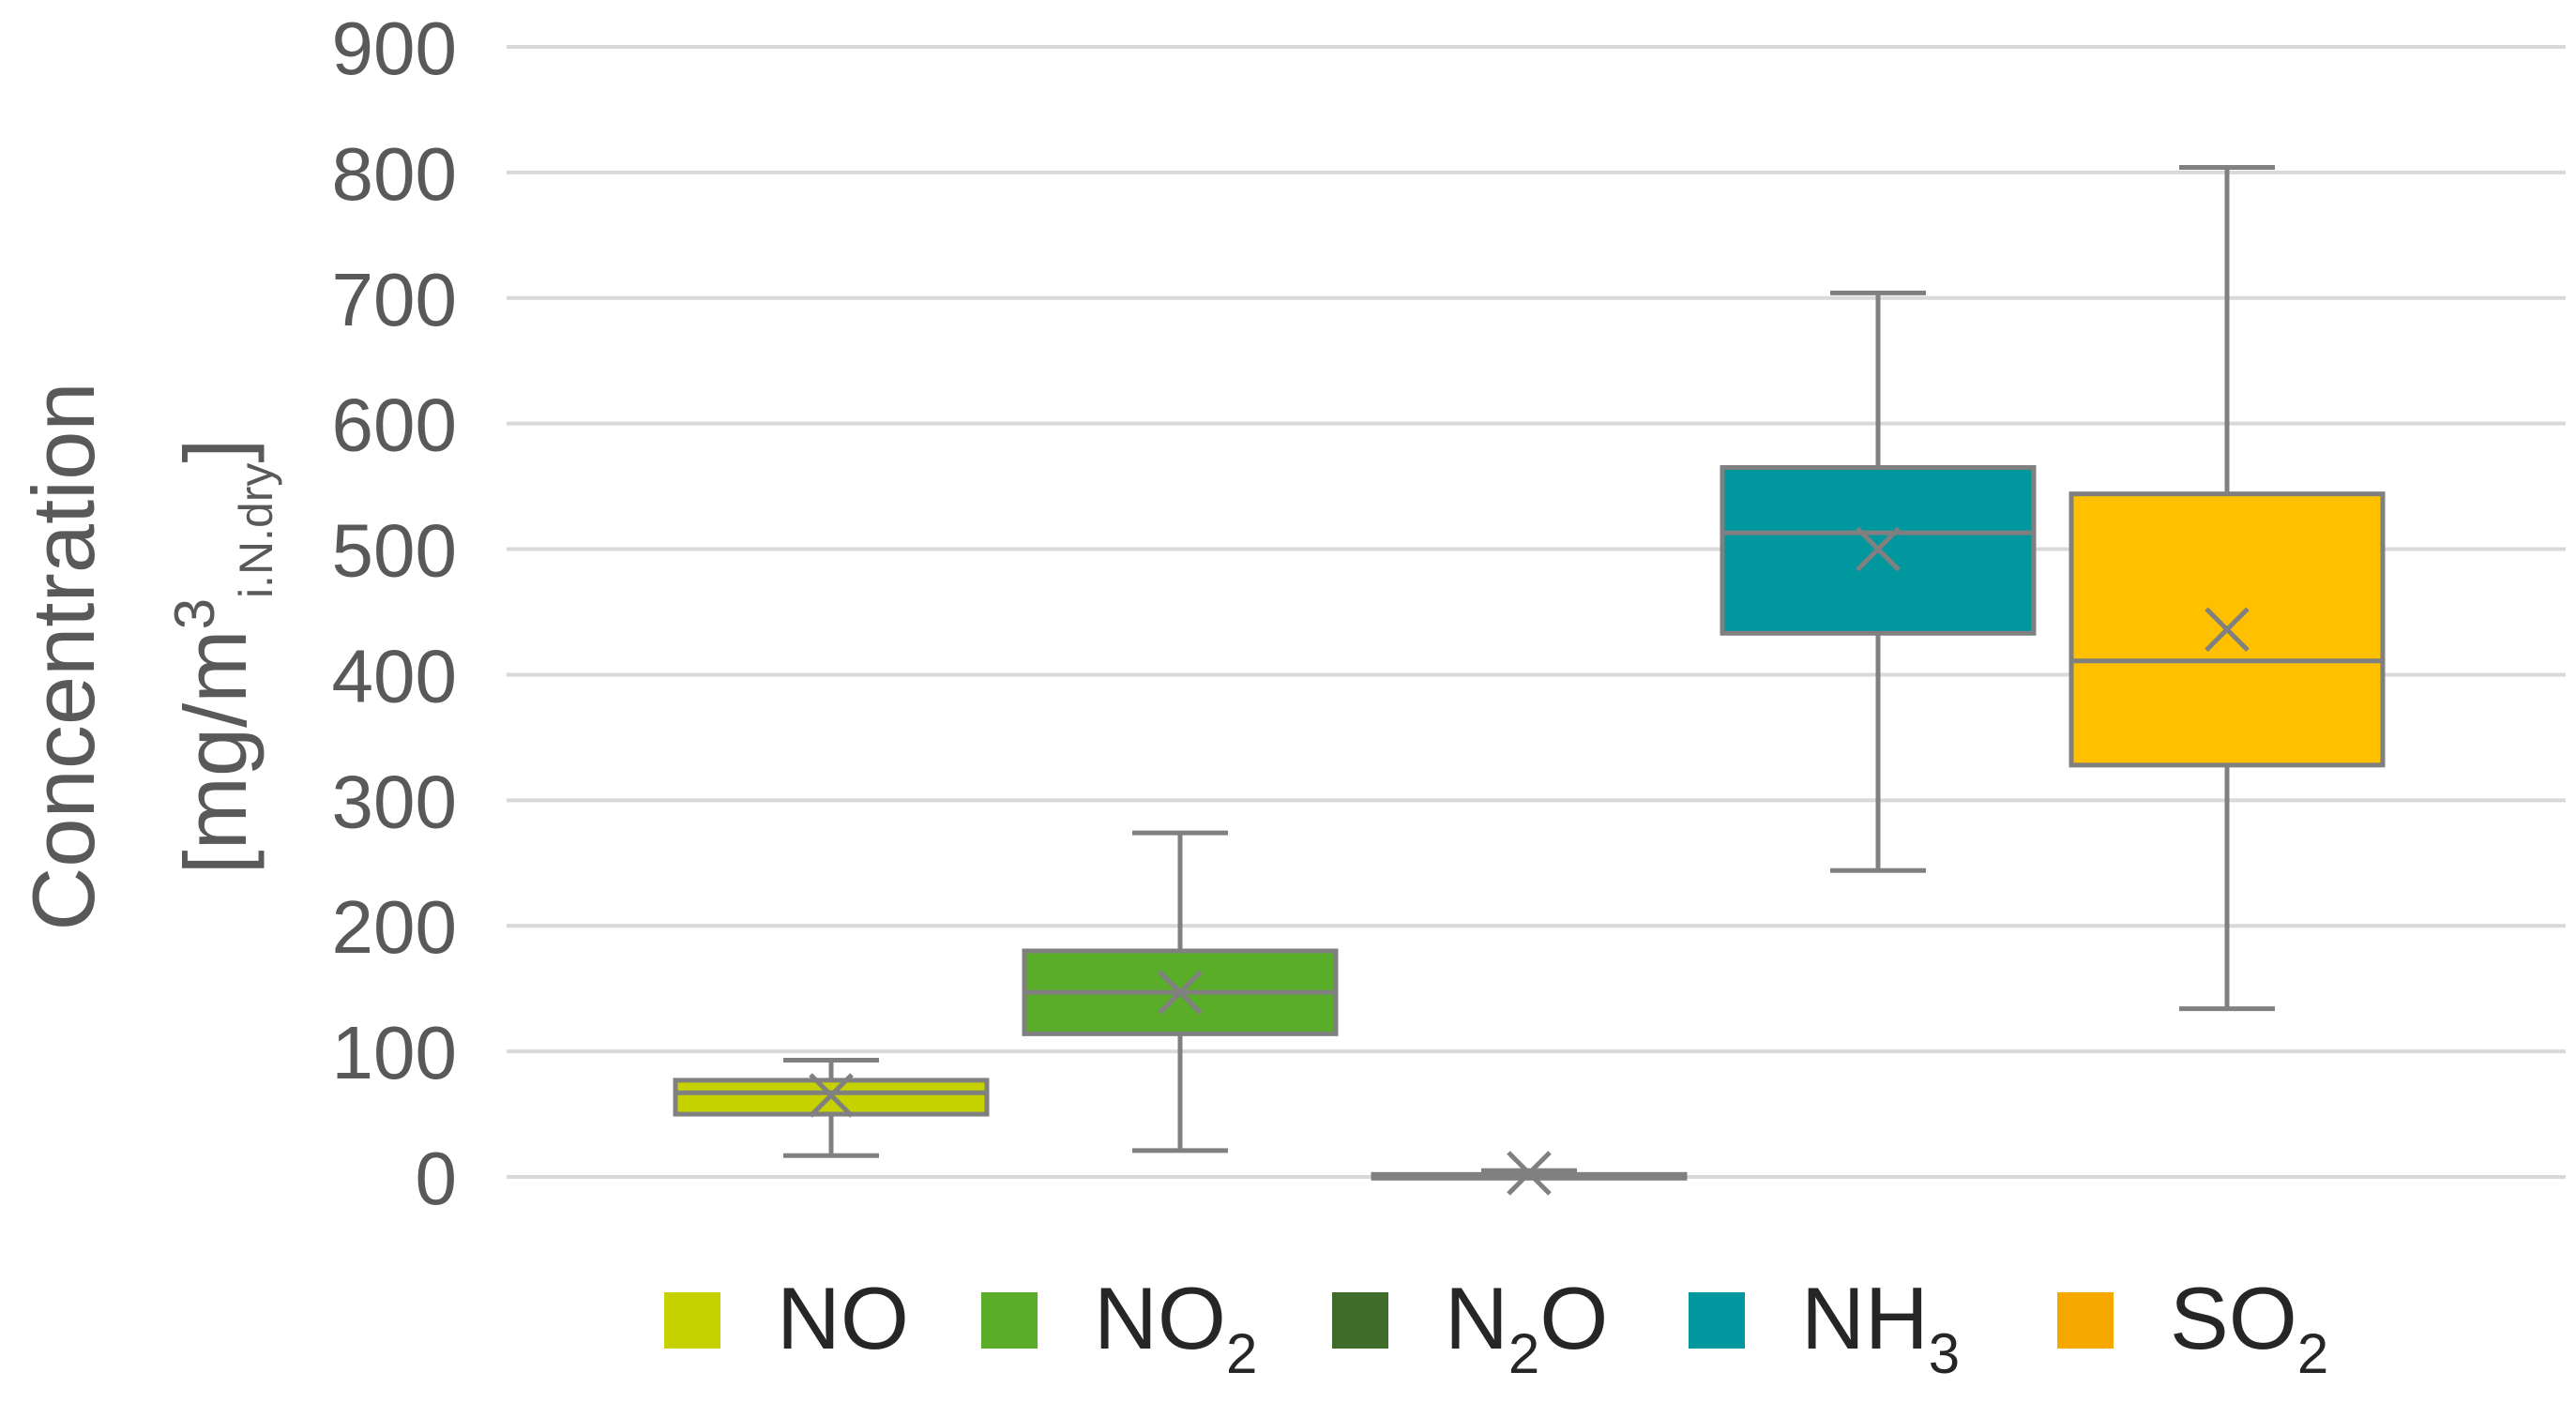 The width and height of the screenshot is (2576, 1402). What do you see at coordinates (1526, 1327) in the screenshot?
I see `legend-label-n2o: N2O` at bounding box center [1526, 1327].